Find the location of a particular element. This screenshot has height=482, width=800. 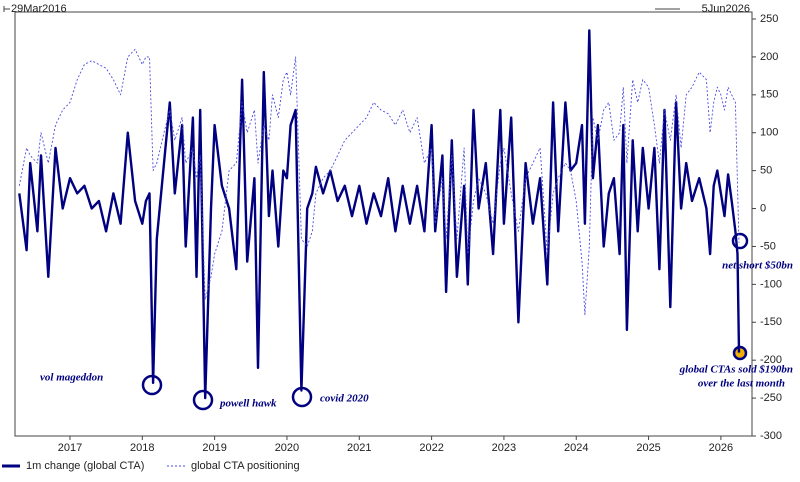

annotation: net short $50bn is located at coordinates (757, 266).